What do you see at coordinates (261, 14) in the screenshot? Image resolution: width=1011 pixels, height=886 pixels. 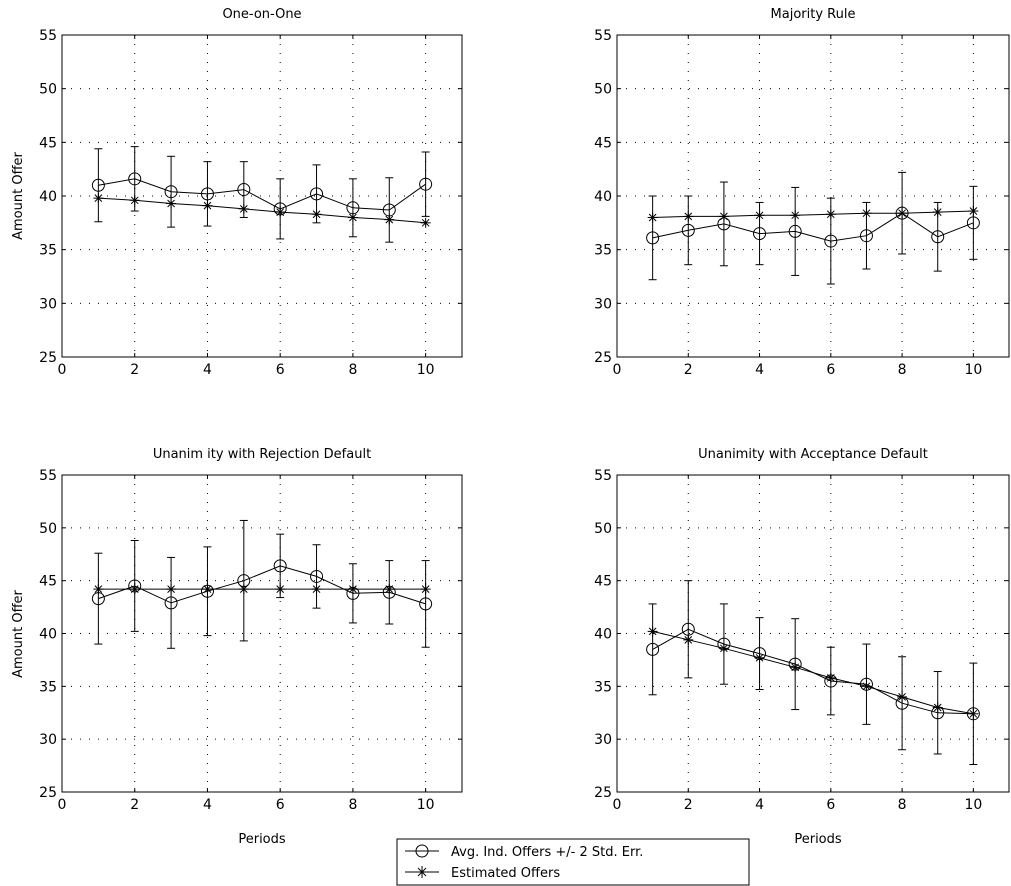 I see `panel-title: One-on-One` at bounding box center [261, 14].